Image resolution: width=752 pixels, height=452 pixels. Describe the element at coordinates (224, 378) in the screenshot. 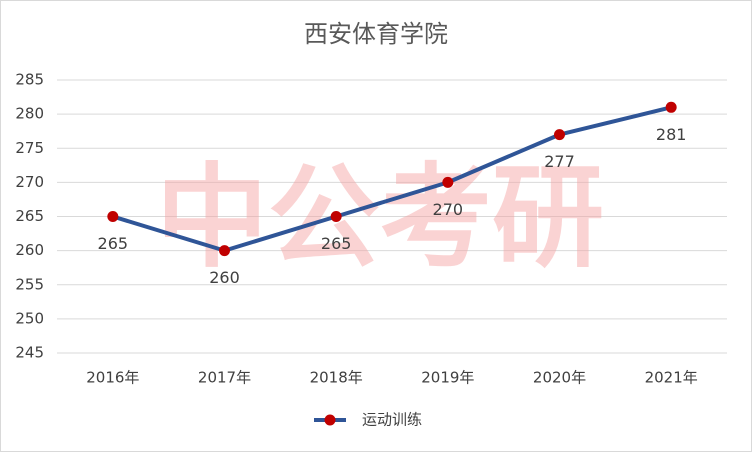

I see `x-tick-label: 2017年` at that location.